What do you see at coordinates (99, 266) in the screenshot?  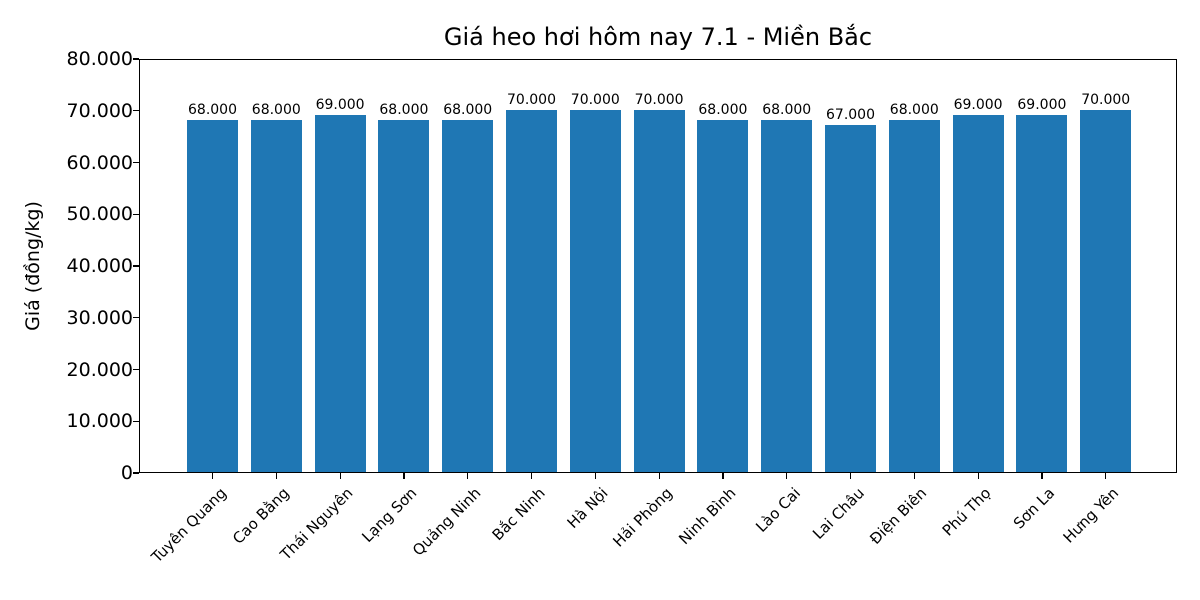 I see `y-tick-label: 40.000` at bounding box center [99, 266].